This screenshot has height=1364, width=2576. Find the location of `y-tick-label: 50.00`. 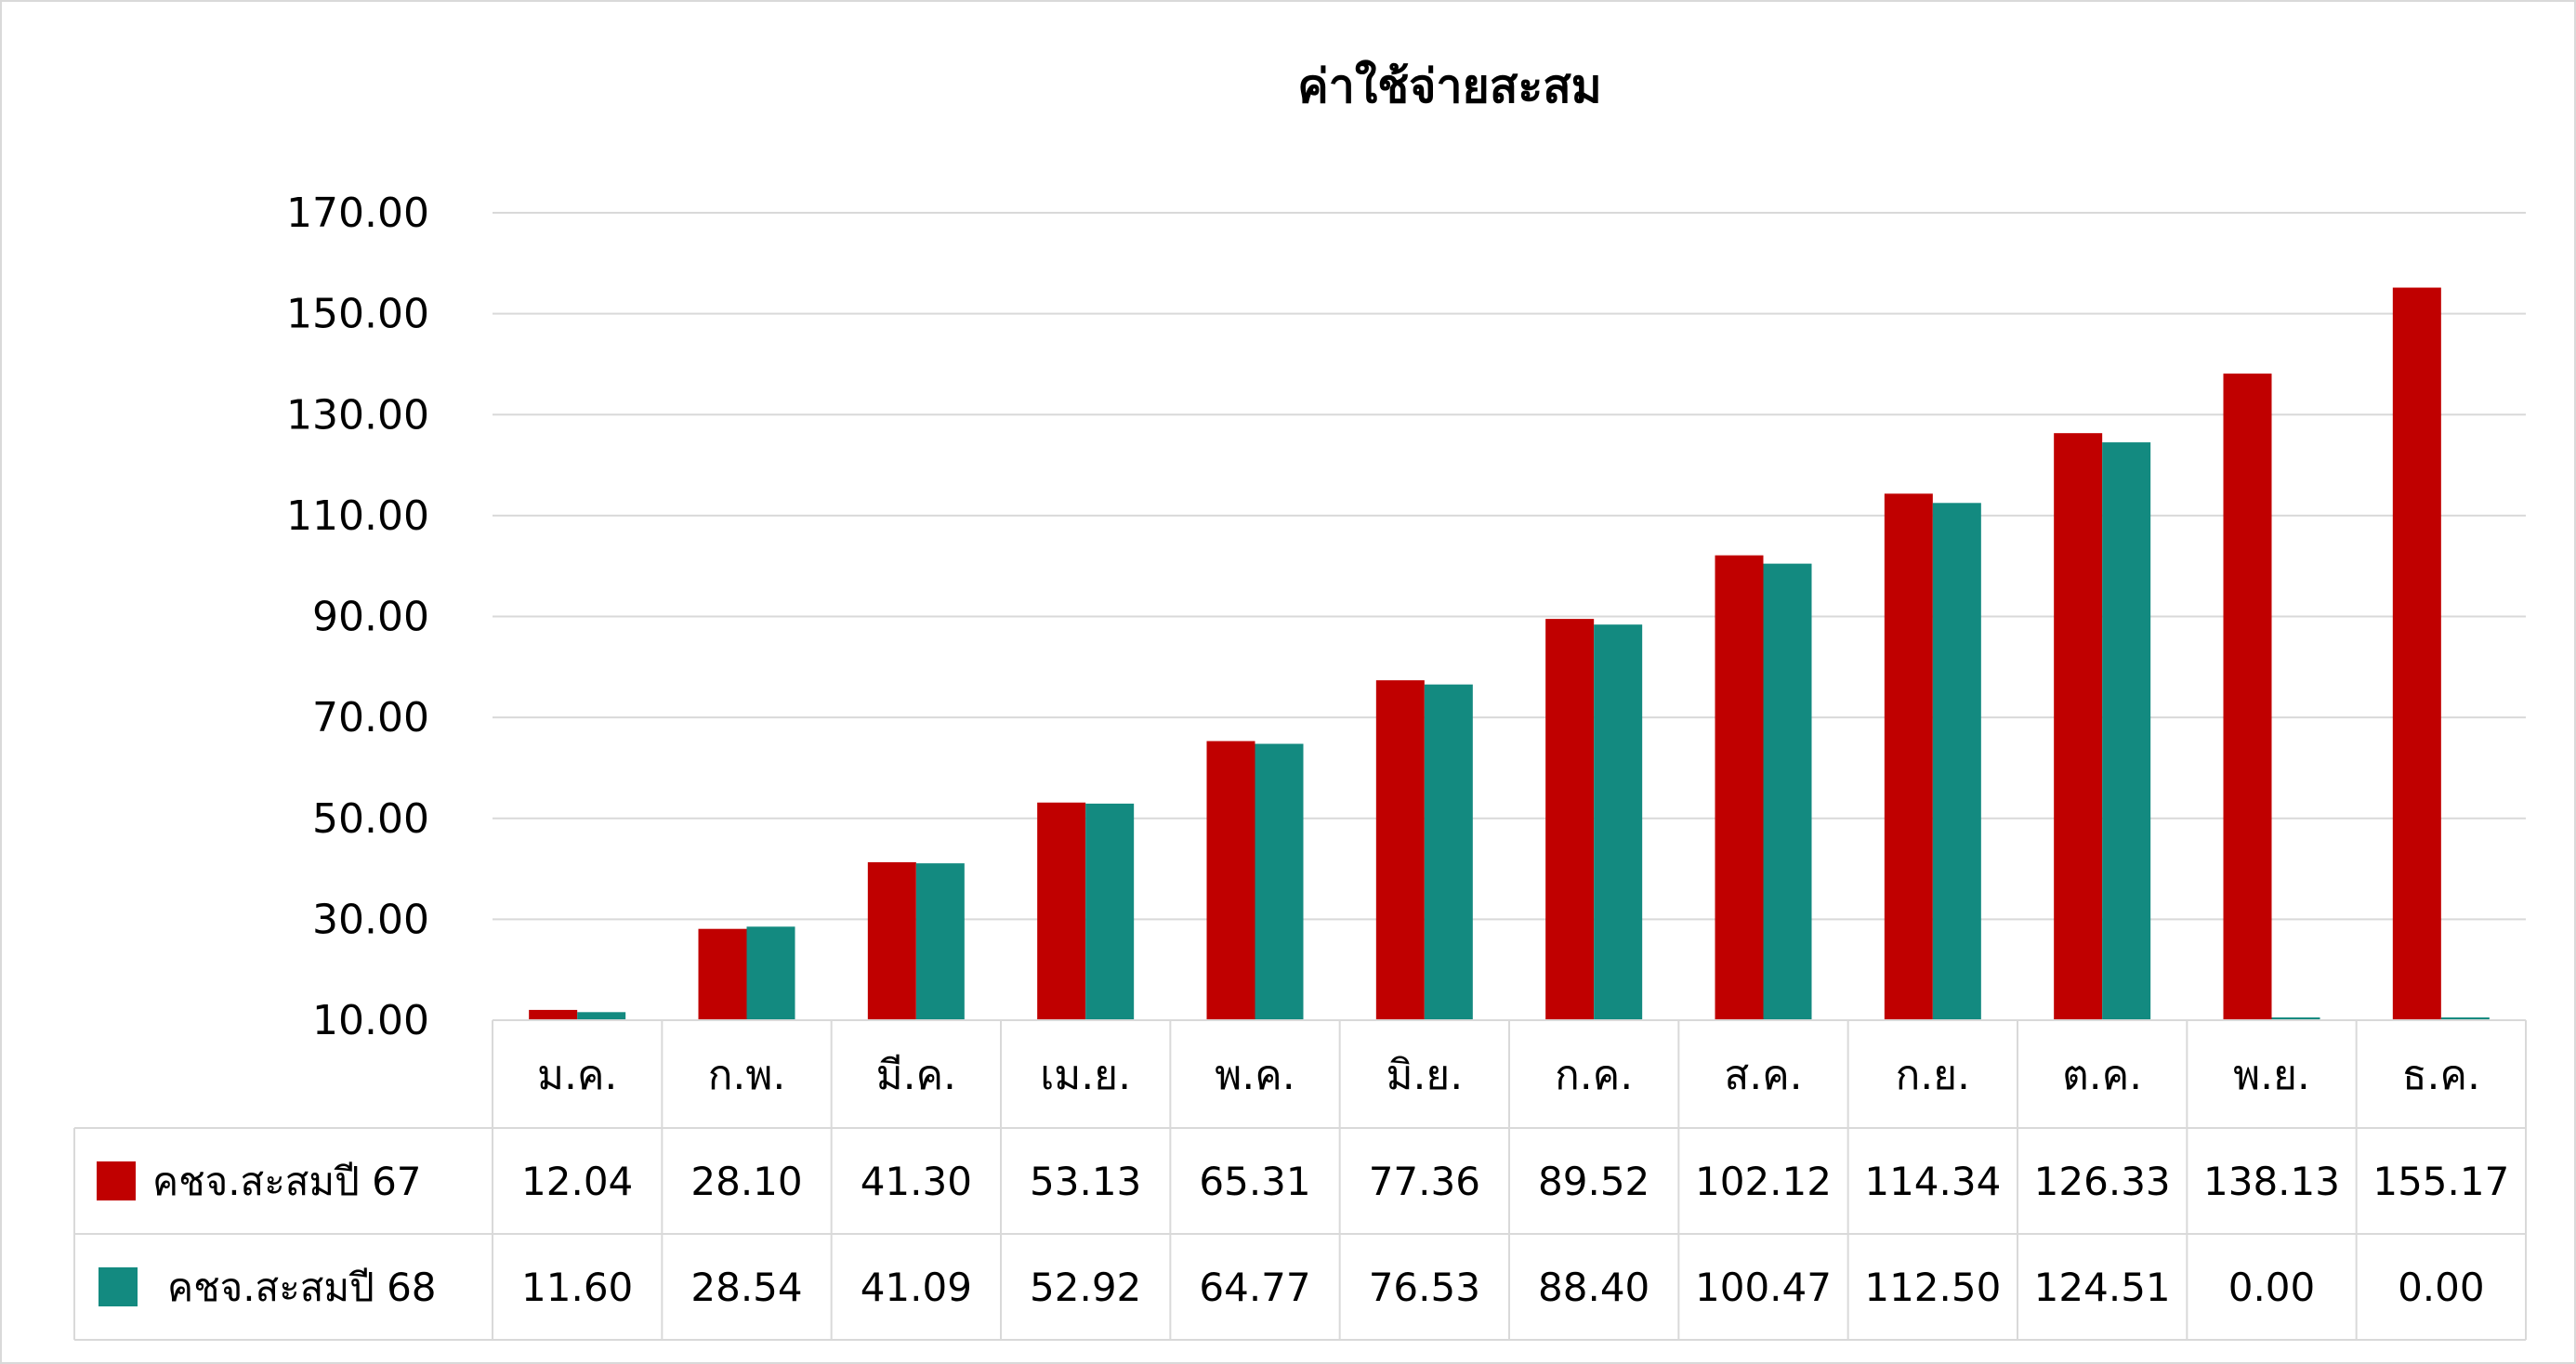

y-tick-label: 50.00 is located at coordinates (370, 819).